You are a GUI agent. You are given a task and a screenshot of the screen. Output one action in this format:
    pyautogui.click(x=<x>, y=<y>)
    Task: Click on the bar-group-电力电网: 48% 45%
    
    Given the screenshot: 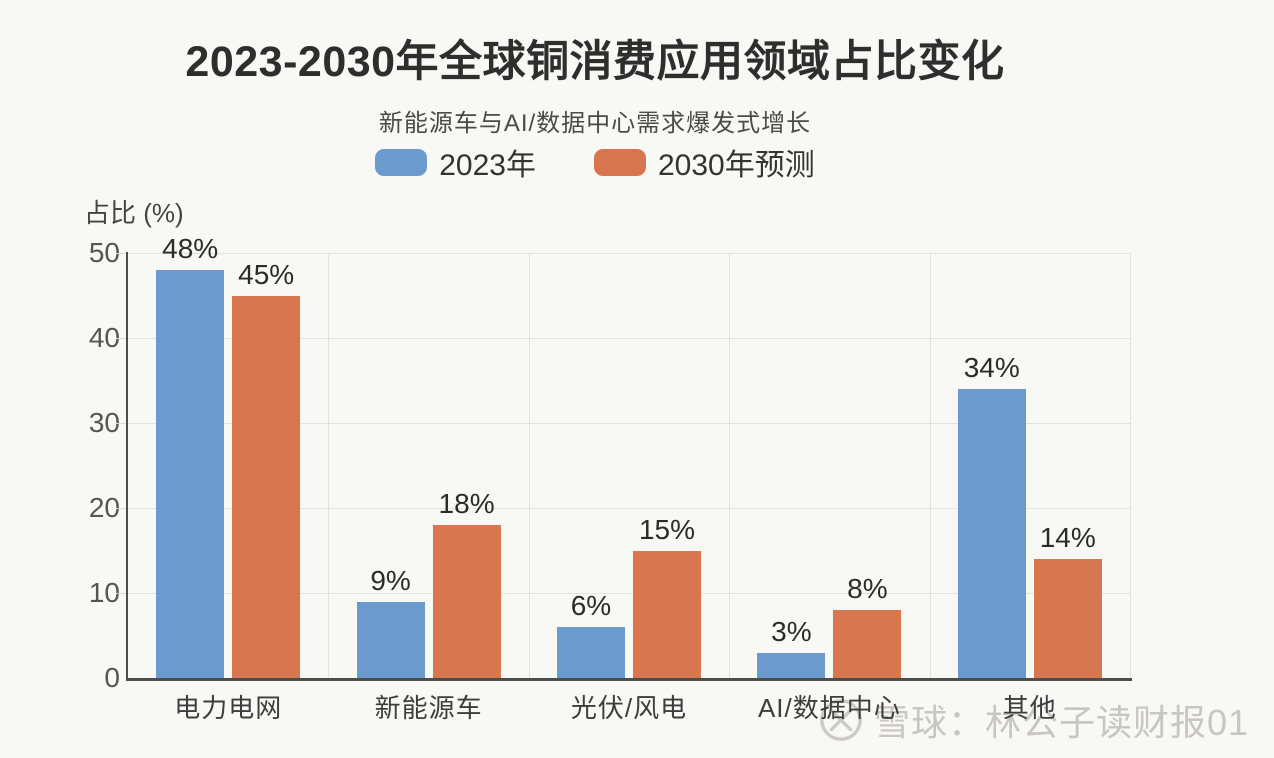 What is the action you would take?
    pyautogui.click(x=228, y=455)
    